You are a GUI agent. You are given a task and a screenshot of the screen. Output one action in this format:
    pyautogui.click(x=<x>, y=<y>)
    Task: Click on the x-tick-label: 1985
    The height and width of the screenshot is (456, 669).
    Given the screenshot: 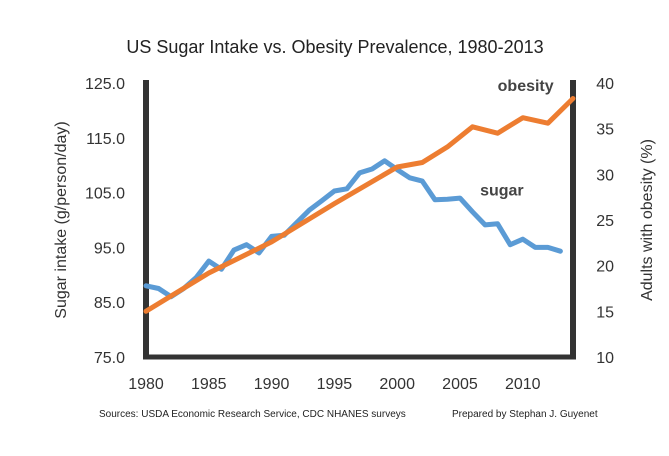 What is the action you would take?
    pyautogui.click(x=209, y=384)
    